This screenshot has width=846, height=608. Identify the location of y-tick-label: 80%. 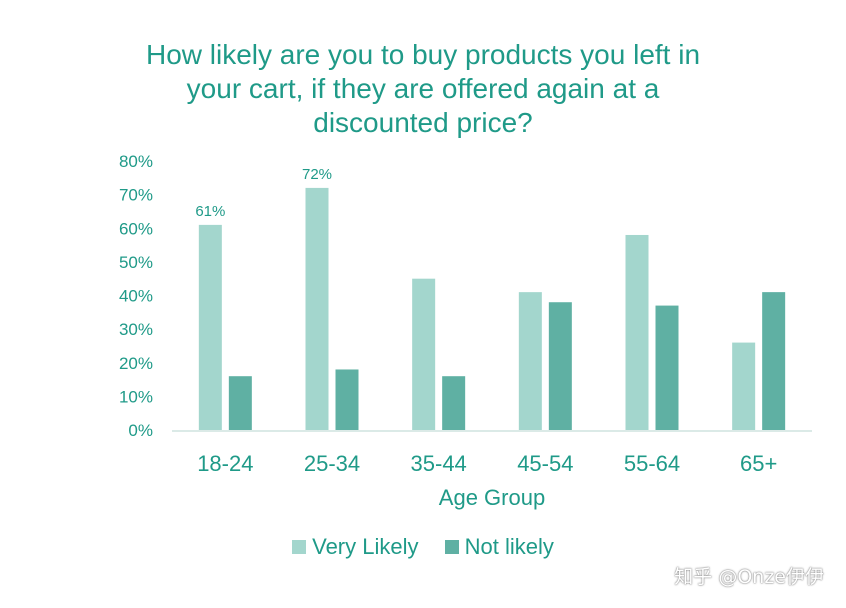
(136, 161).